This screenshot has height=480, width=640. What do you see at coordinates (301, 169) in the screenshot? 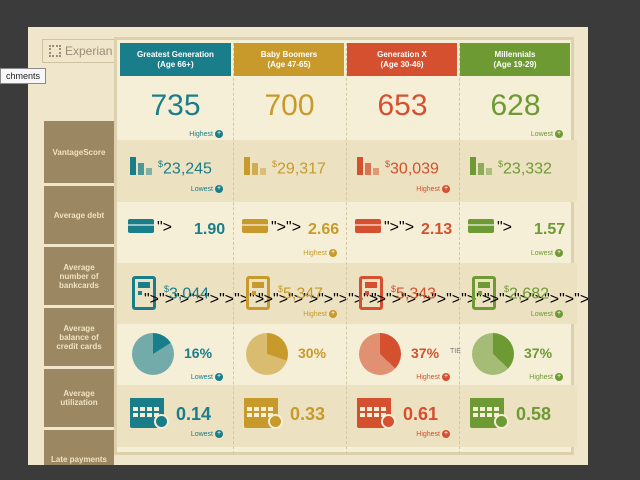
I see `average-debt-value: 29,317` at bounding box center [301, 169].